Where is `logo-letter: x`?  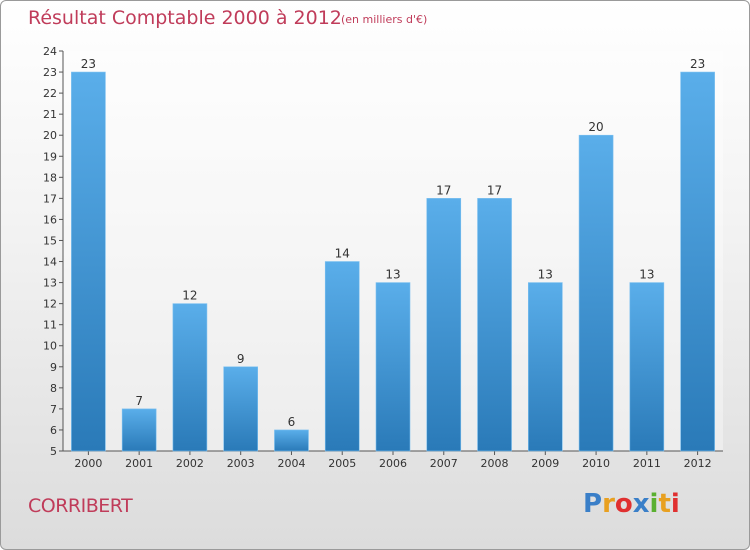 logo-letter: x is located at coordinates (641, 504).